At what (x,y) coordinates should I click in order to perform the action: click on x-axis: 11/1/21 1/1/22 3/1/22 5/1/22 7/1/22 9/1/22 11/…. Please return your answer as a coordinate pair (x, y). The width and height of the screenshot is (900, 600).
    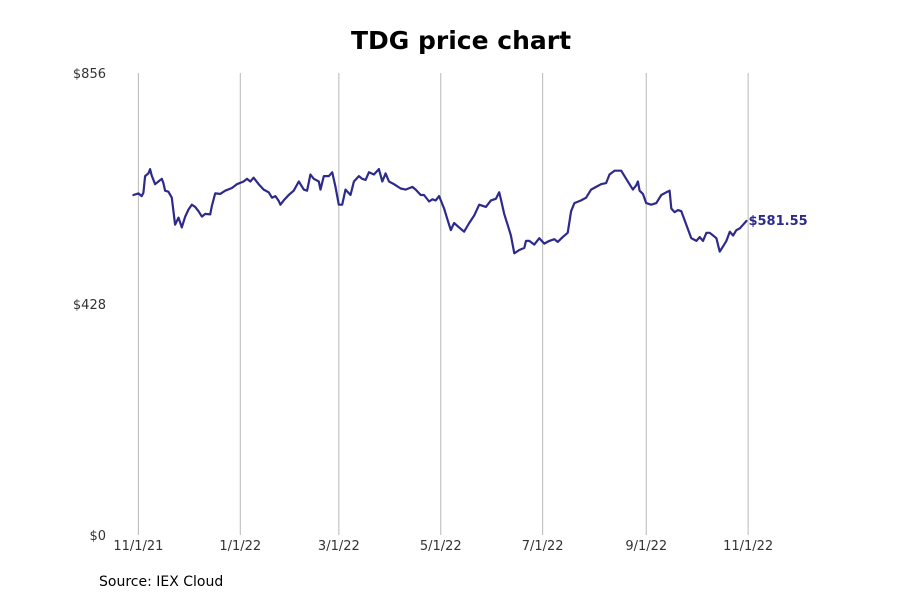
    Looking at the image, I should click on (443, 546).